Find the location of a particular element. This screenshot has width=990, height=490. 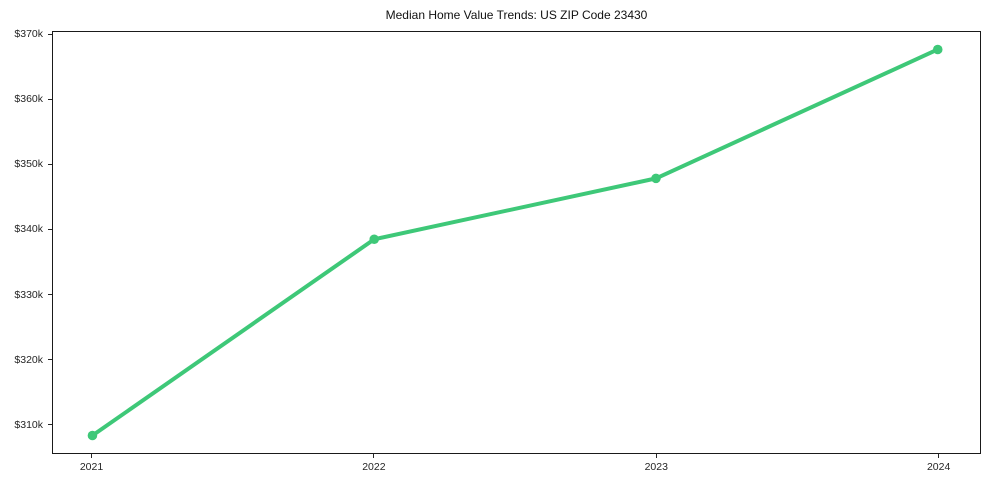

y-tick-label: $330k is located at coordinates (28, 294).